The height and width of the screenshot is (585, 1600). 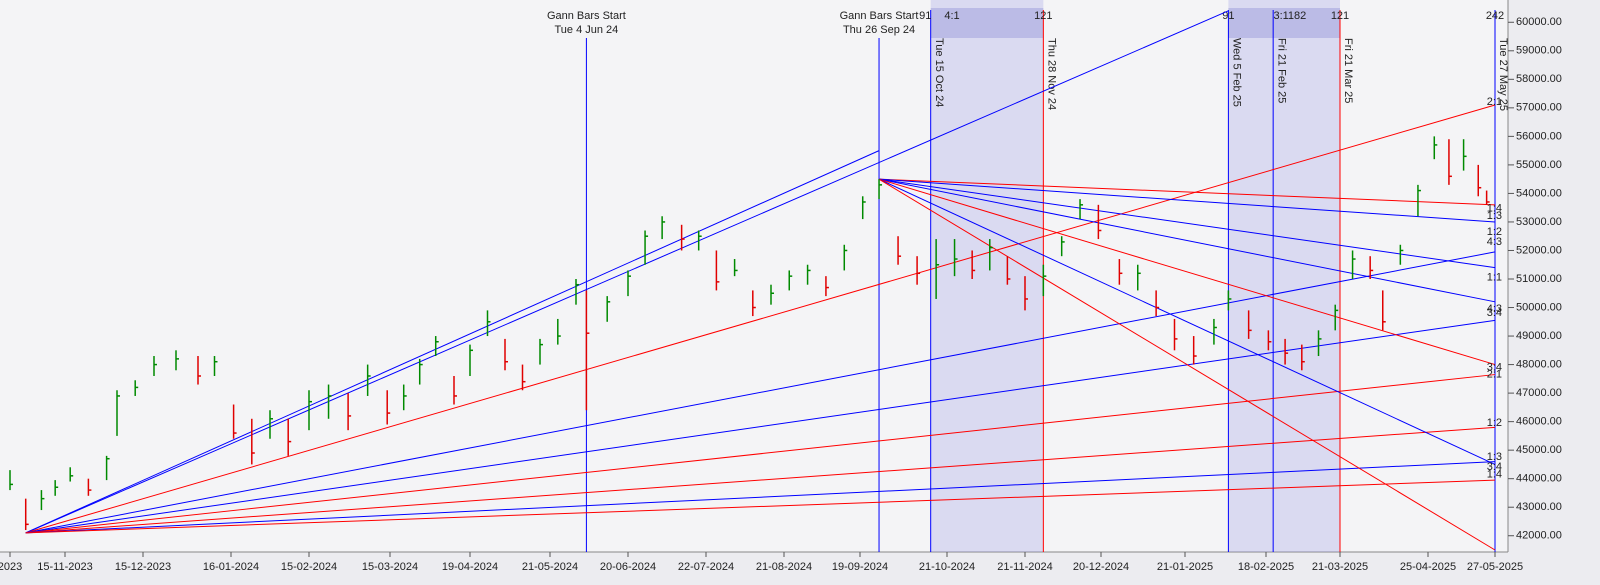 What do you see at coordinates (1236, 72) in the screenshot?
I see `cycle-label: Wed 5 Feb 25` at bounding box center [1236, 72].